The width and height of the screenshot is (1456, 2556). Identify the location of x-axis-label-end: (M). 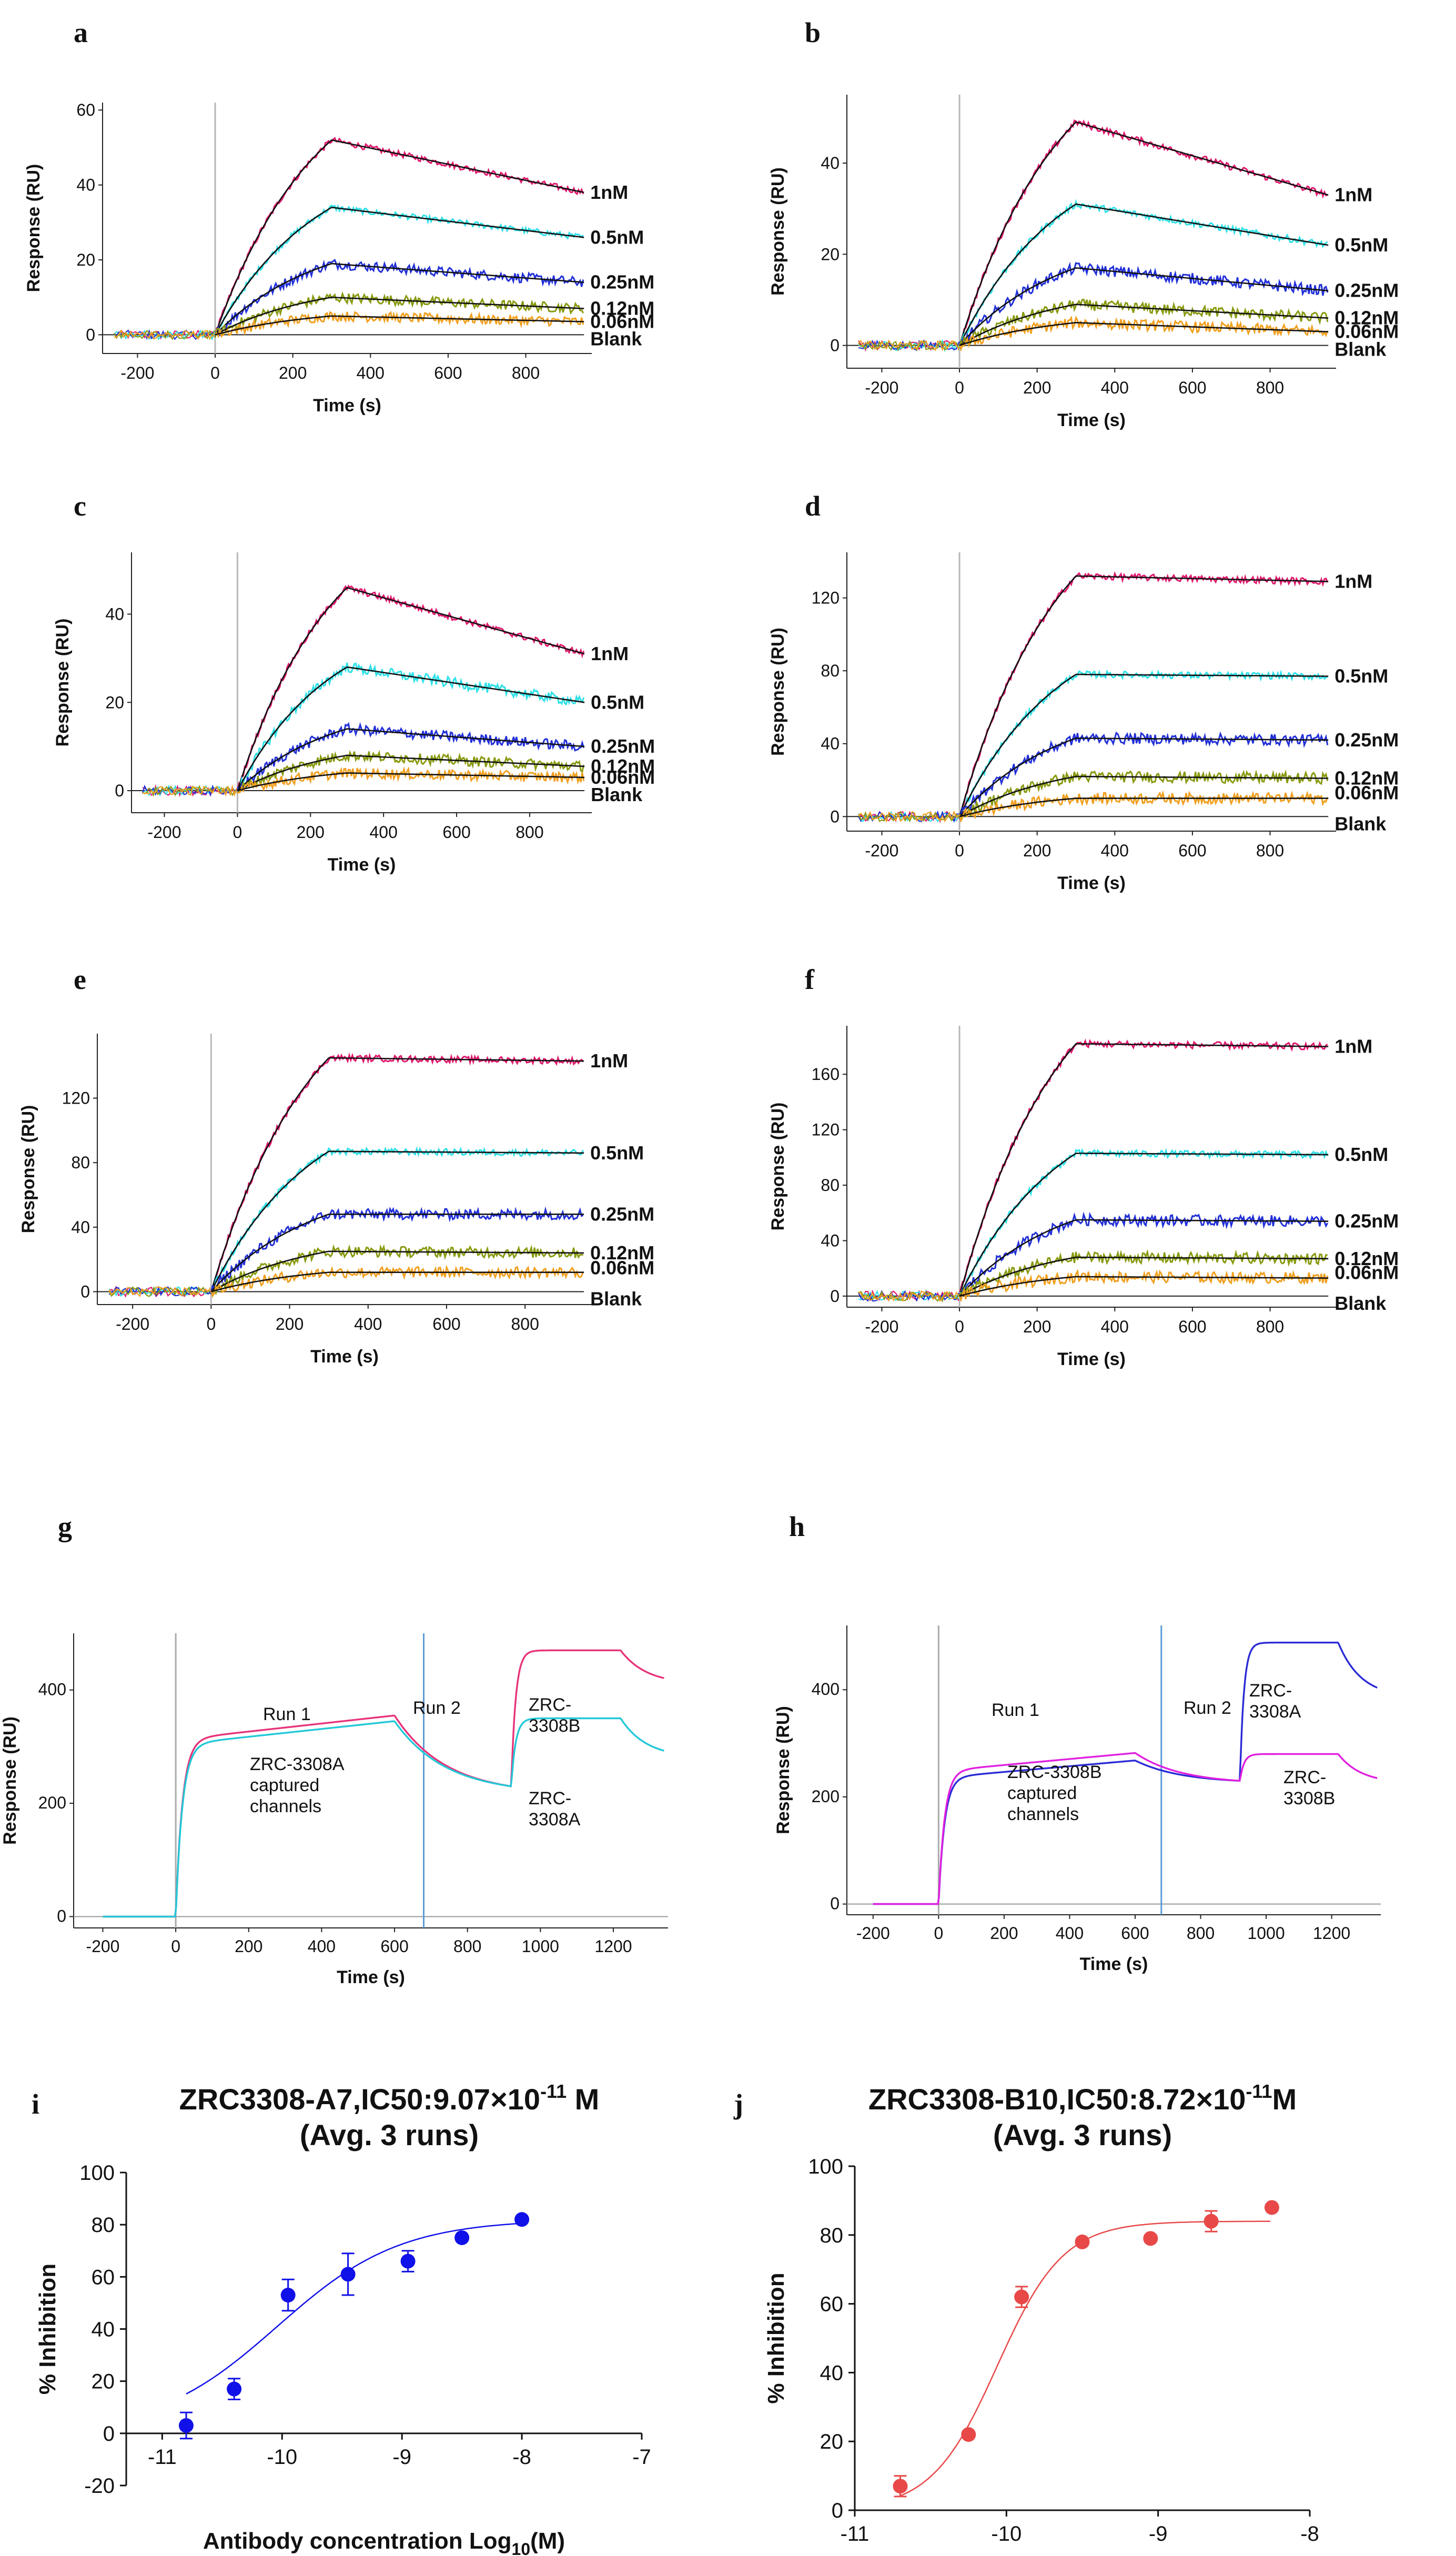
(1246, 2555).